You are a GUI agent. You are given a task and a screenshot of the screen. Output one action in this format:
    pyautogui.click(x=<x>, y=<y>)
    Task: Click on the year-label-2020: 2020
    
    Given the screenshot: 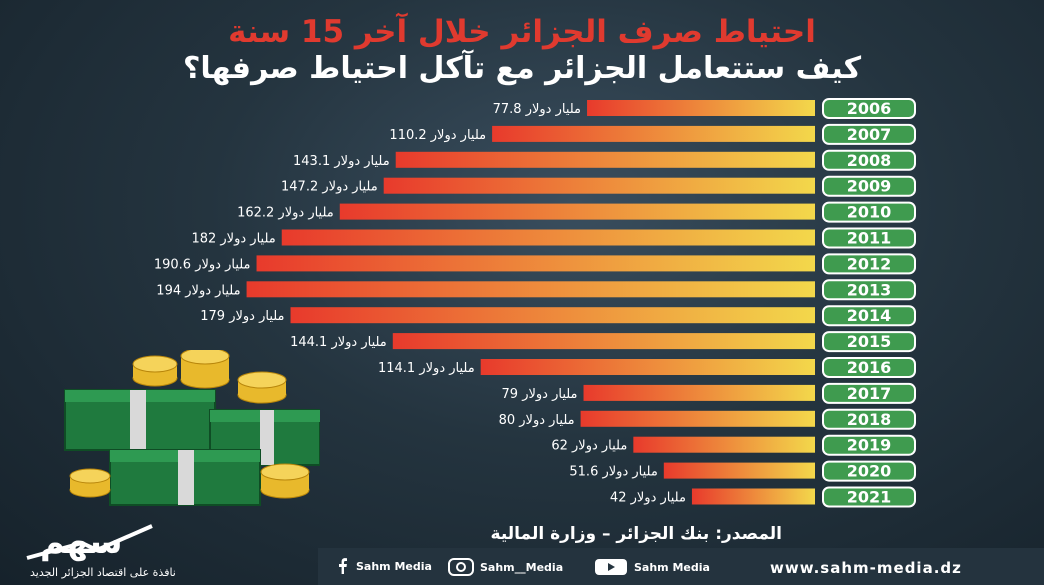 What is the action you would take?
    pyautogui.click(x=869, y=471)
    